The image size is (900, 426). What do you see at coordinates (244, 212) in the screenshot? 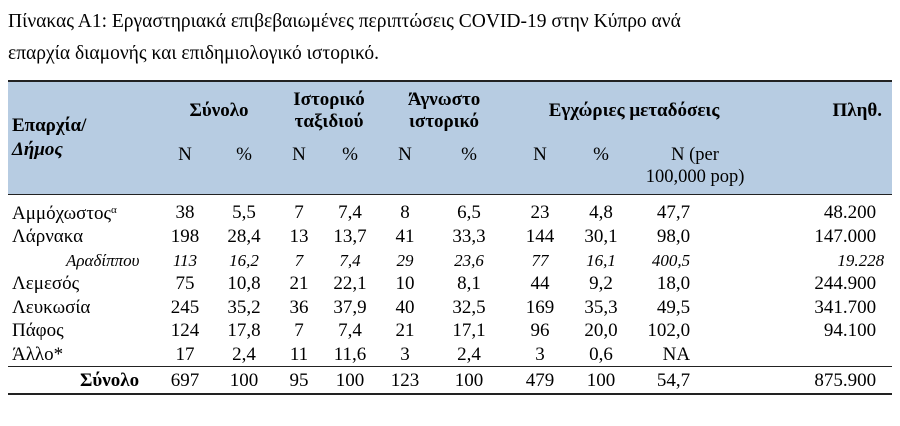
I see `cell-total-pct: 5,5` at bounding box center [244, 212].